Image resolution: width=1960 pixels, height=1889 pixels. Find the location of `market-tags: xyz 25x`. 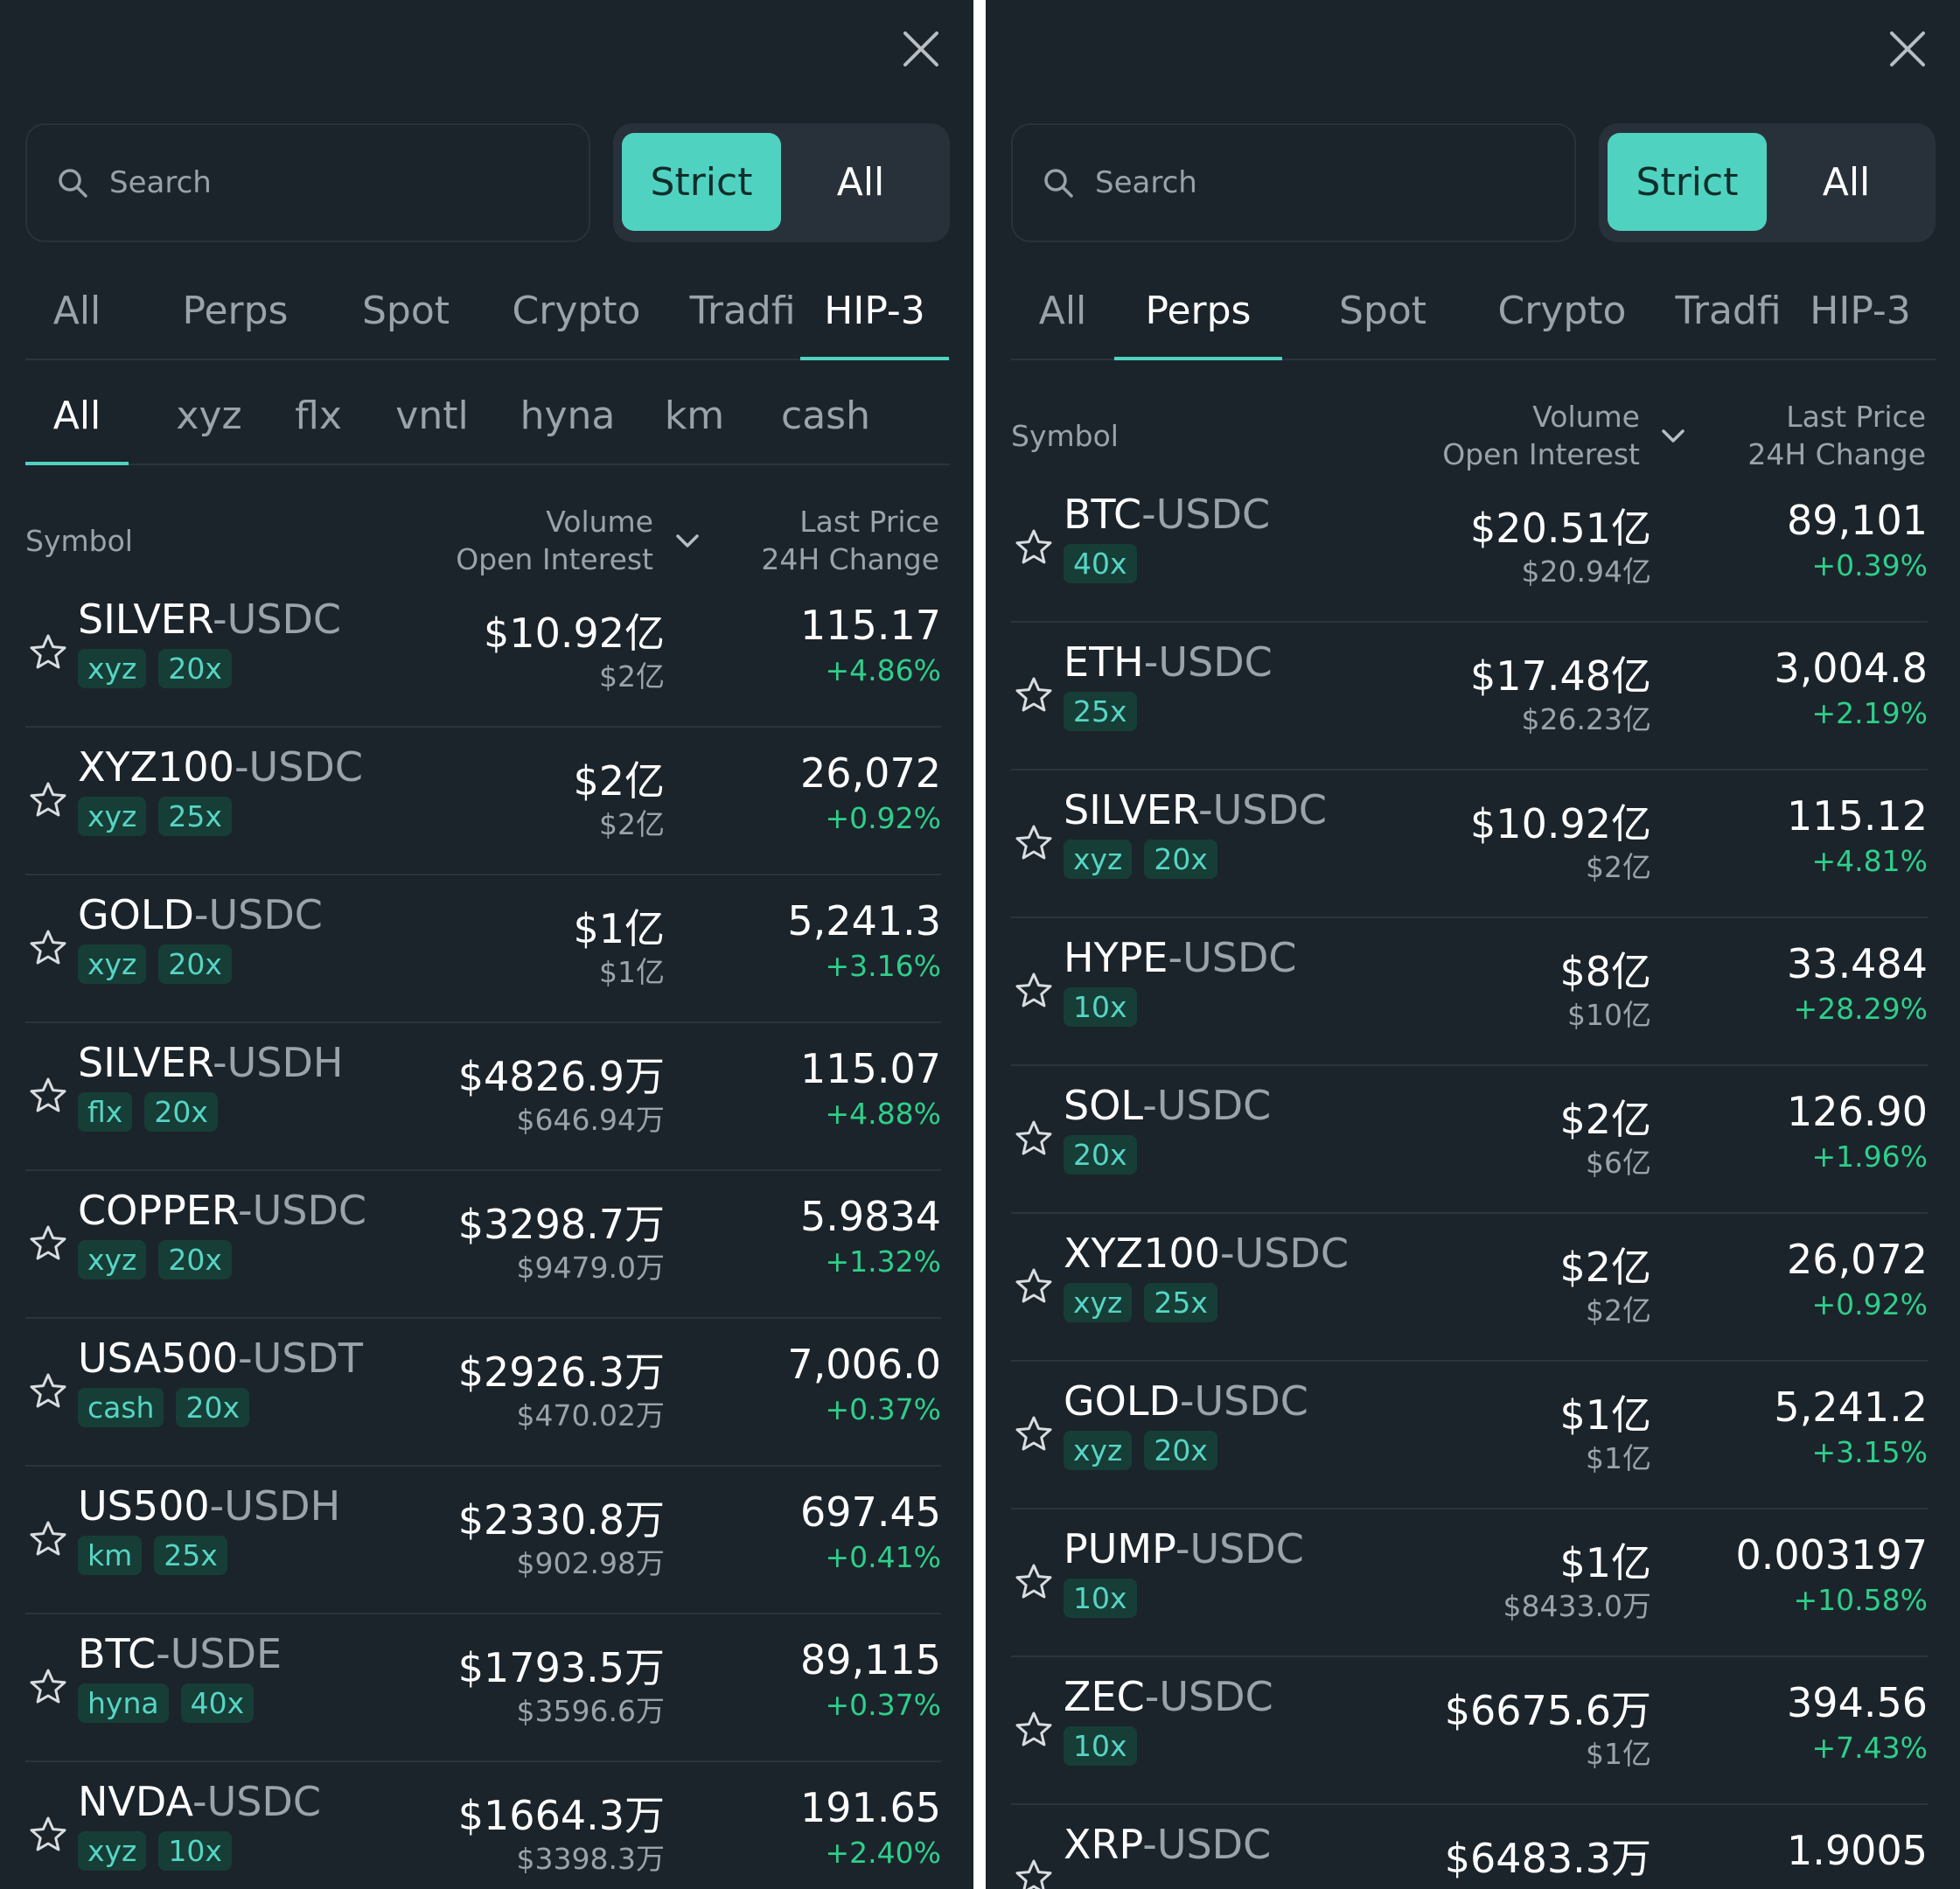

market-tags: xyz 25x is located at coordinates (1147, 1302).